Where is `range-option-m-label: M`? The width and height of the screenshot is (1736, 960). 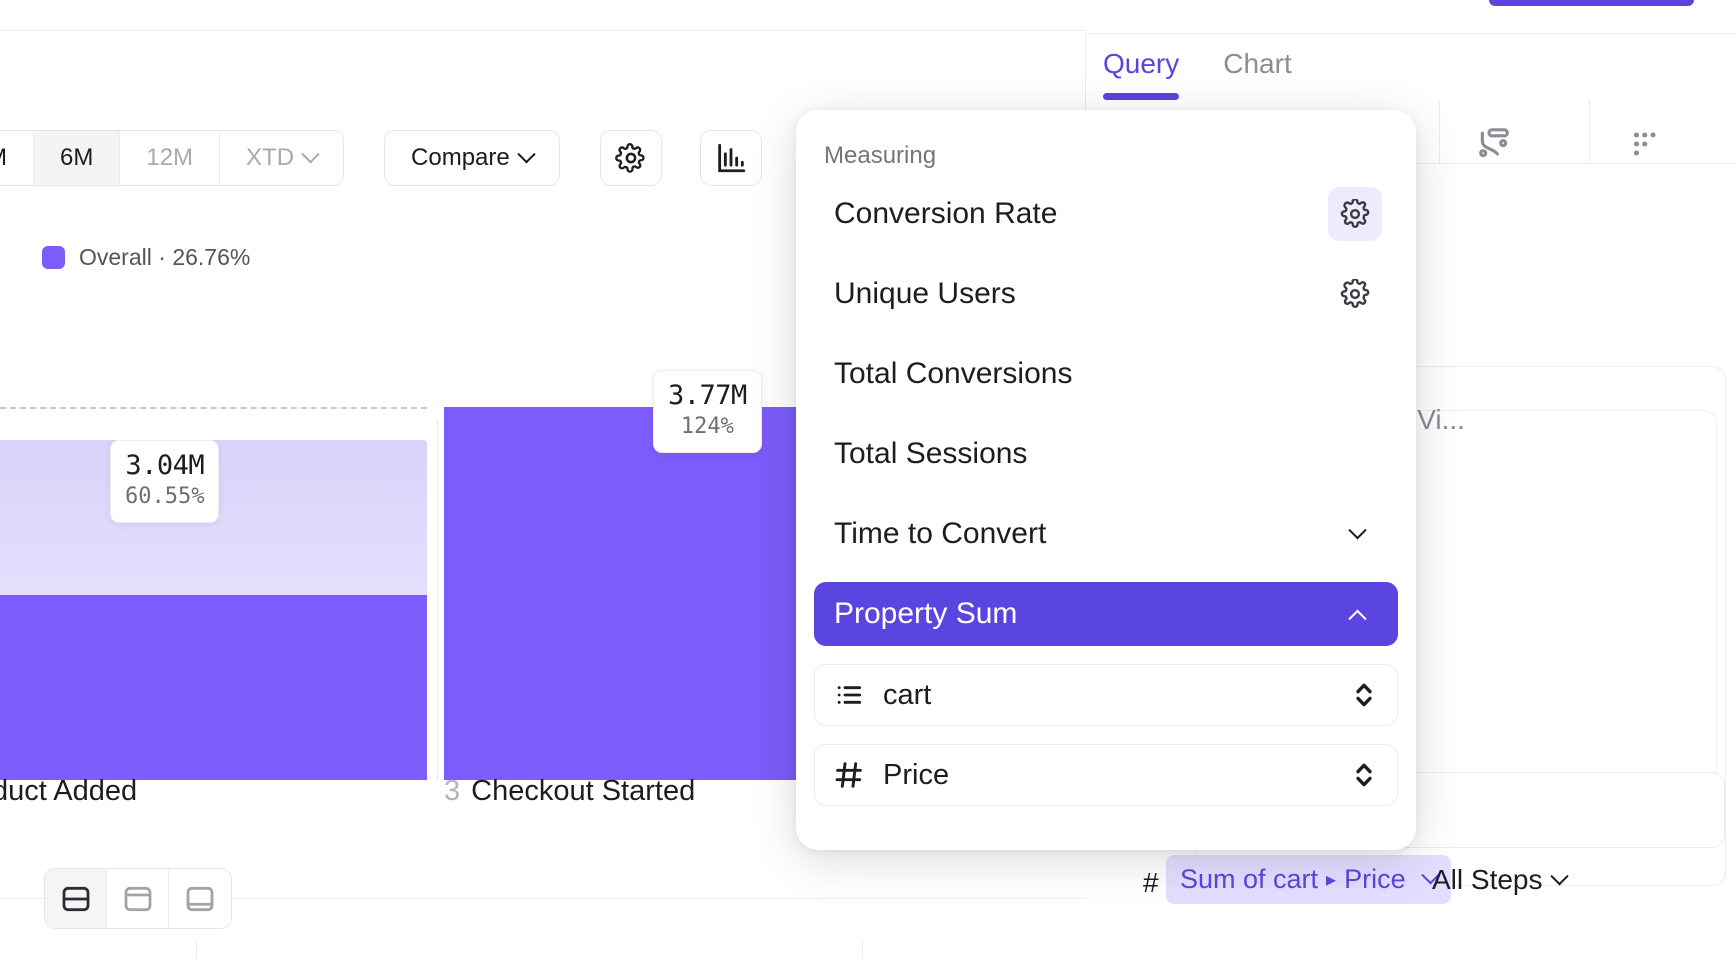
range-option-m-label: M is located at coordinates (3, 158).